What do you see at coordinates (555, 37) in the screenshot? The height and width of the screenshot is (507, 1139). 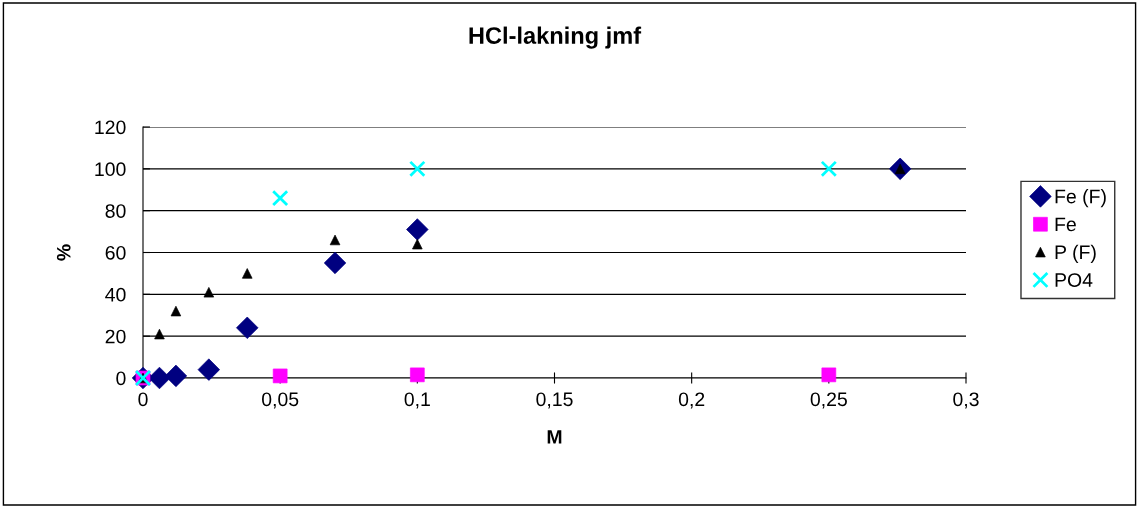 I see `chart-title: HCl-lakning jmf` at bounding box center [555, 37].